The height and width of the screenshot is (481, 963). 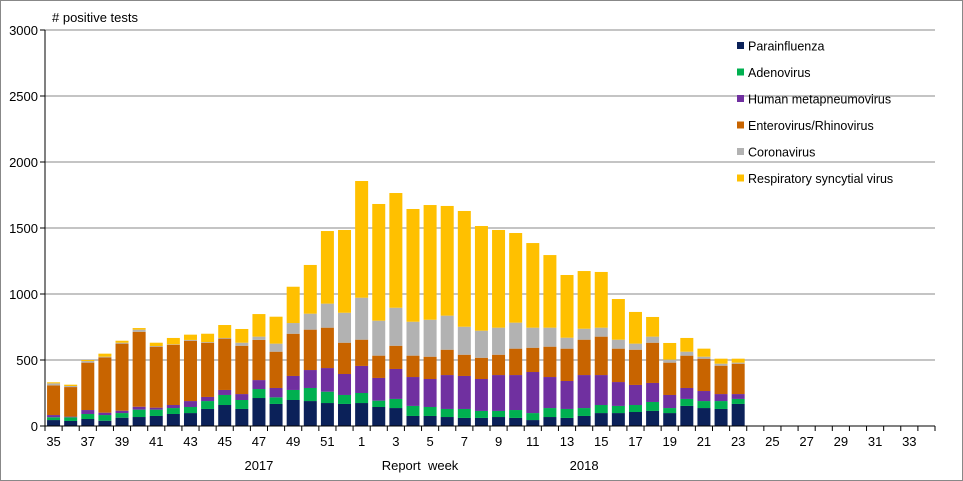 I want to click on x-tick-label: 23, so click(x=738, y=441).